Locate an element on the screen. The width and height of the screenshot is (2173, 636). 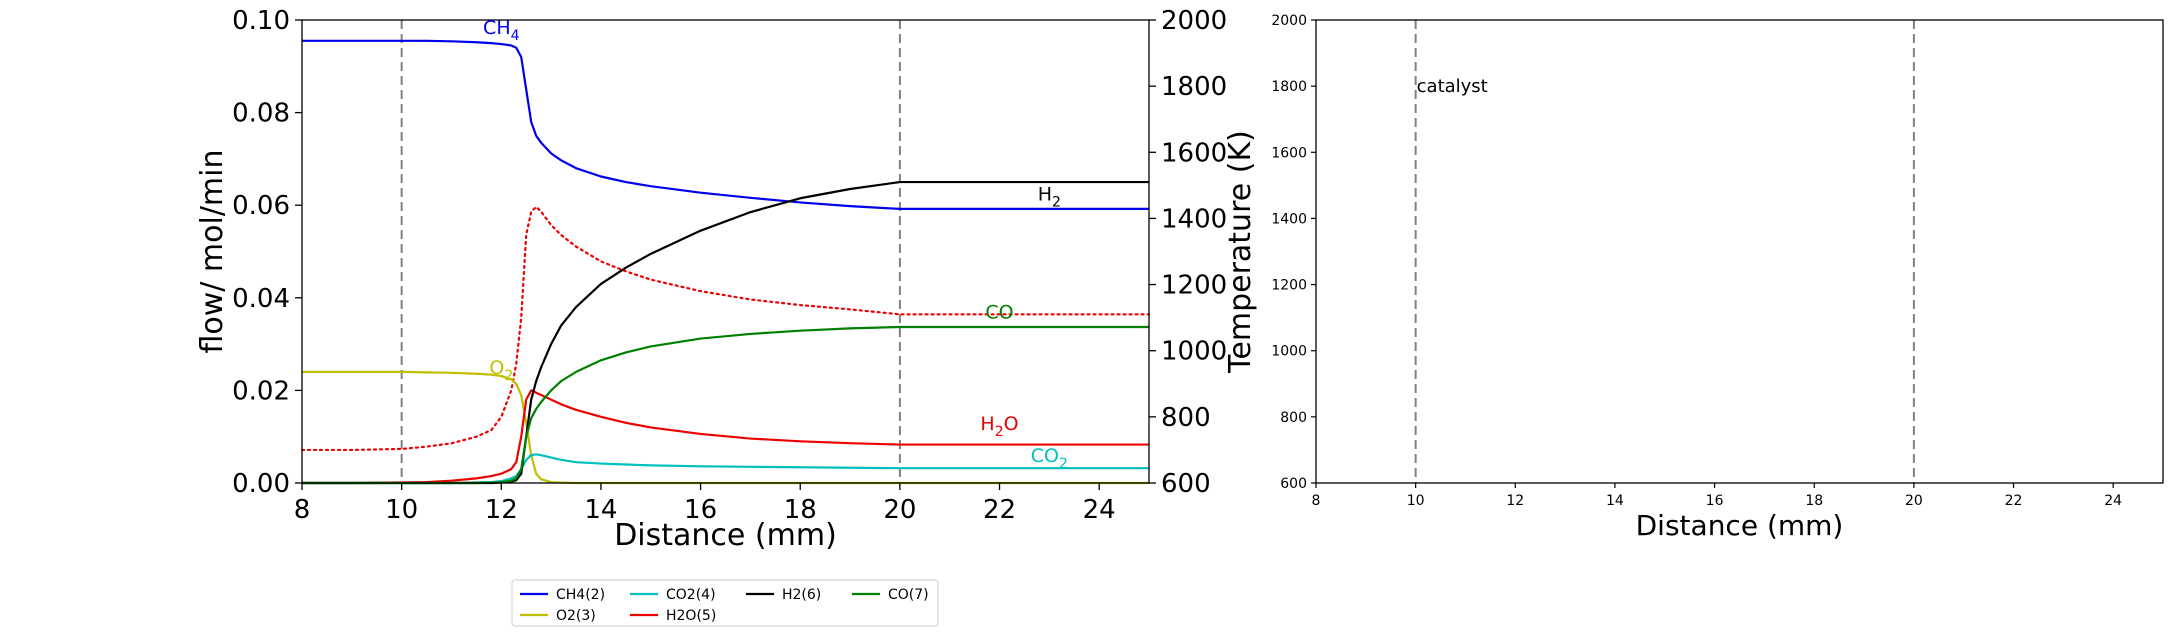
annotation-subscript: 4 is located at coordinates (515, 36).